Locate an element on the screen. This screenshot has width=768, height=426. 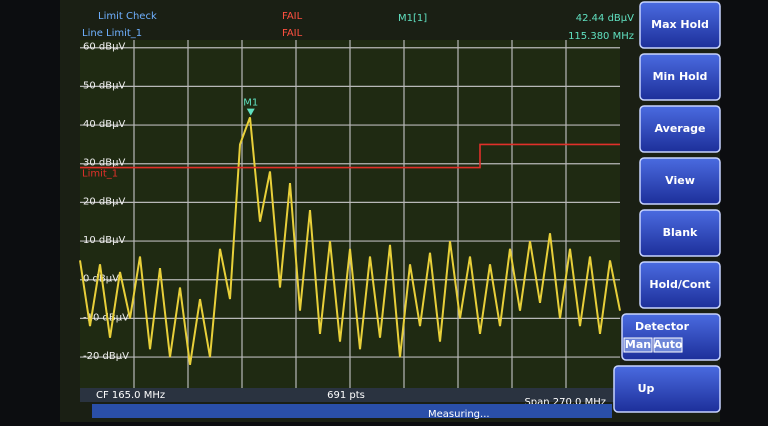
detector-option-label: Man is located at coordinates (638, 344).